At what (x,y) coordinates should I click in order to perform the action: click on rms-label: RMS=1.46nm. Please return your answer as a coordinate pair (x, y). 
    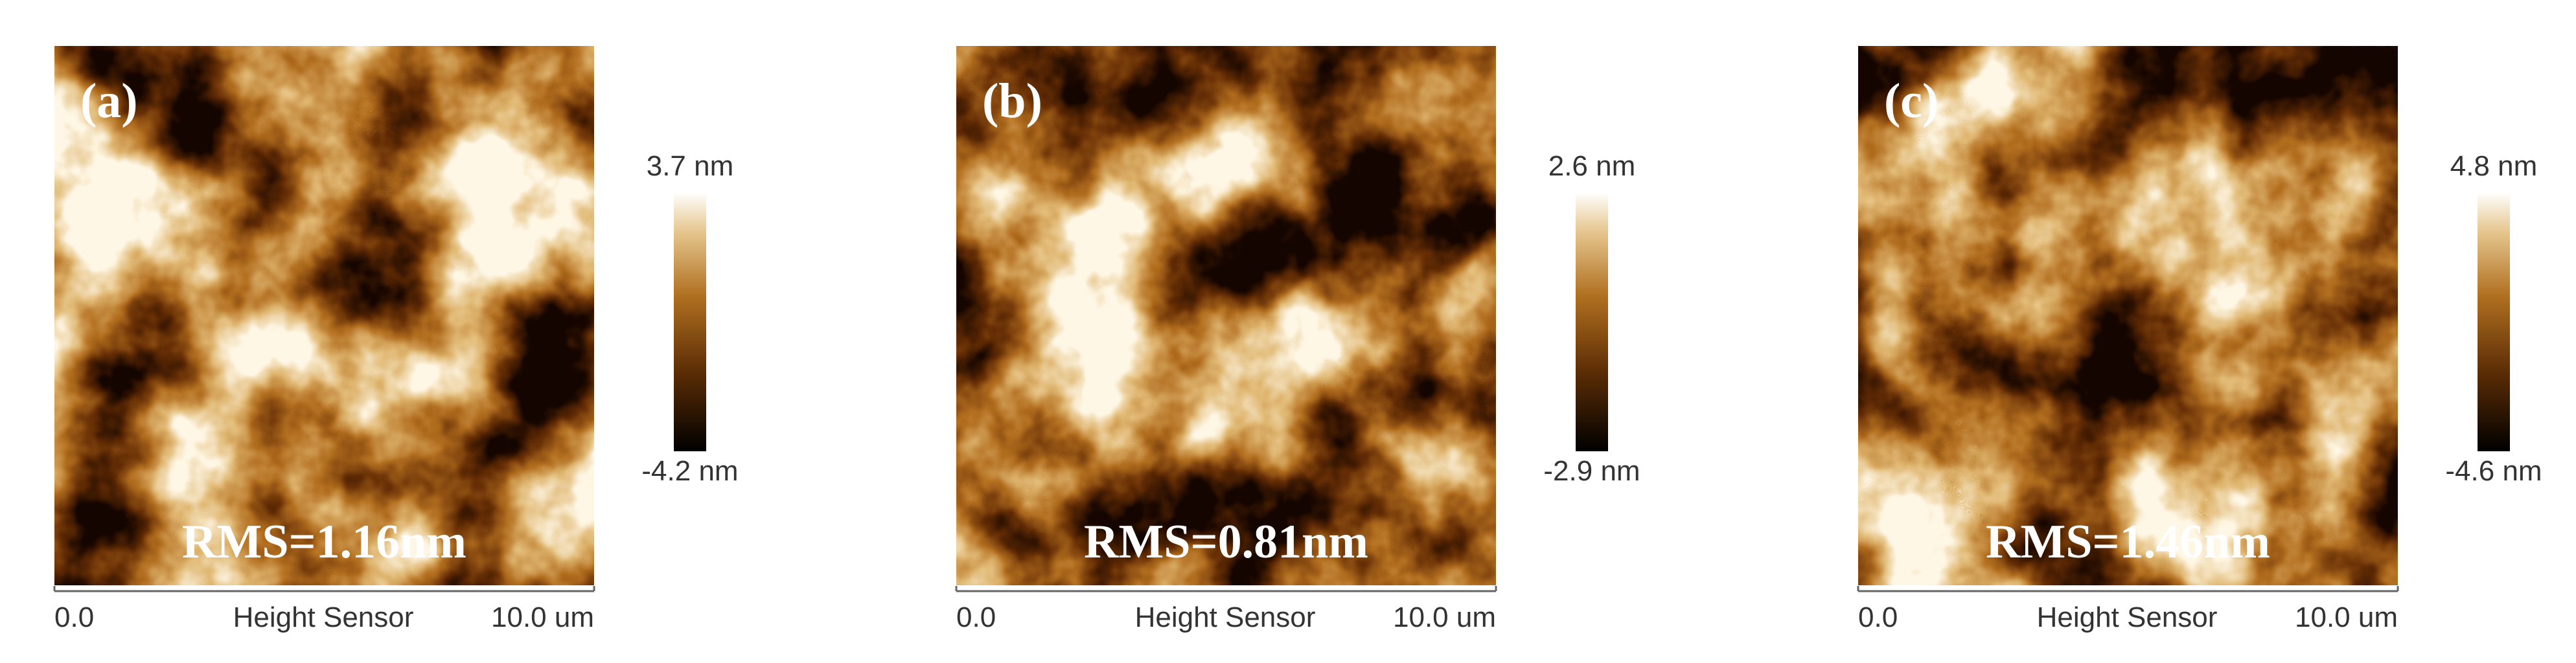
    Looking at the image, I should click on (2128, 541).